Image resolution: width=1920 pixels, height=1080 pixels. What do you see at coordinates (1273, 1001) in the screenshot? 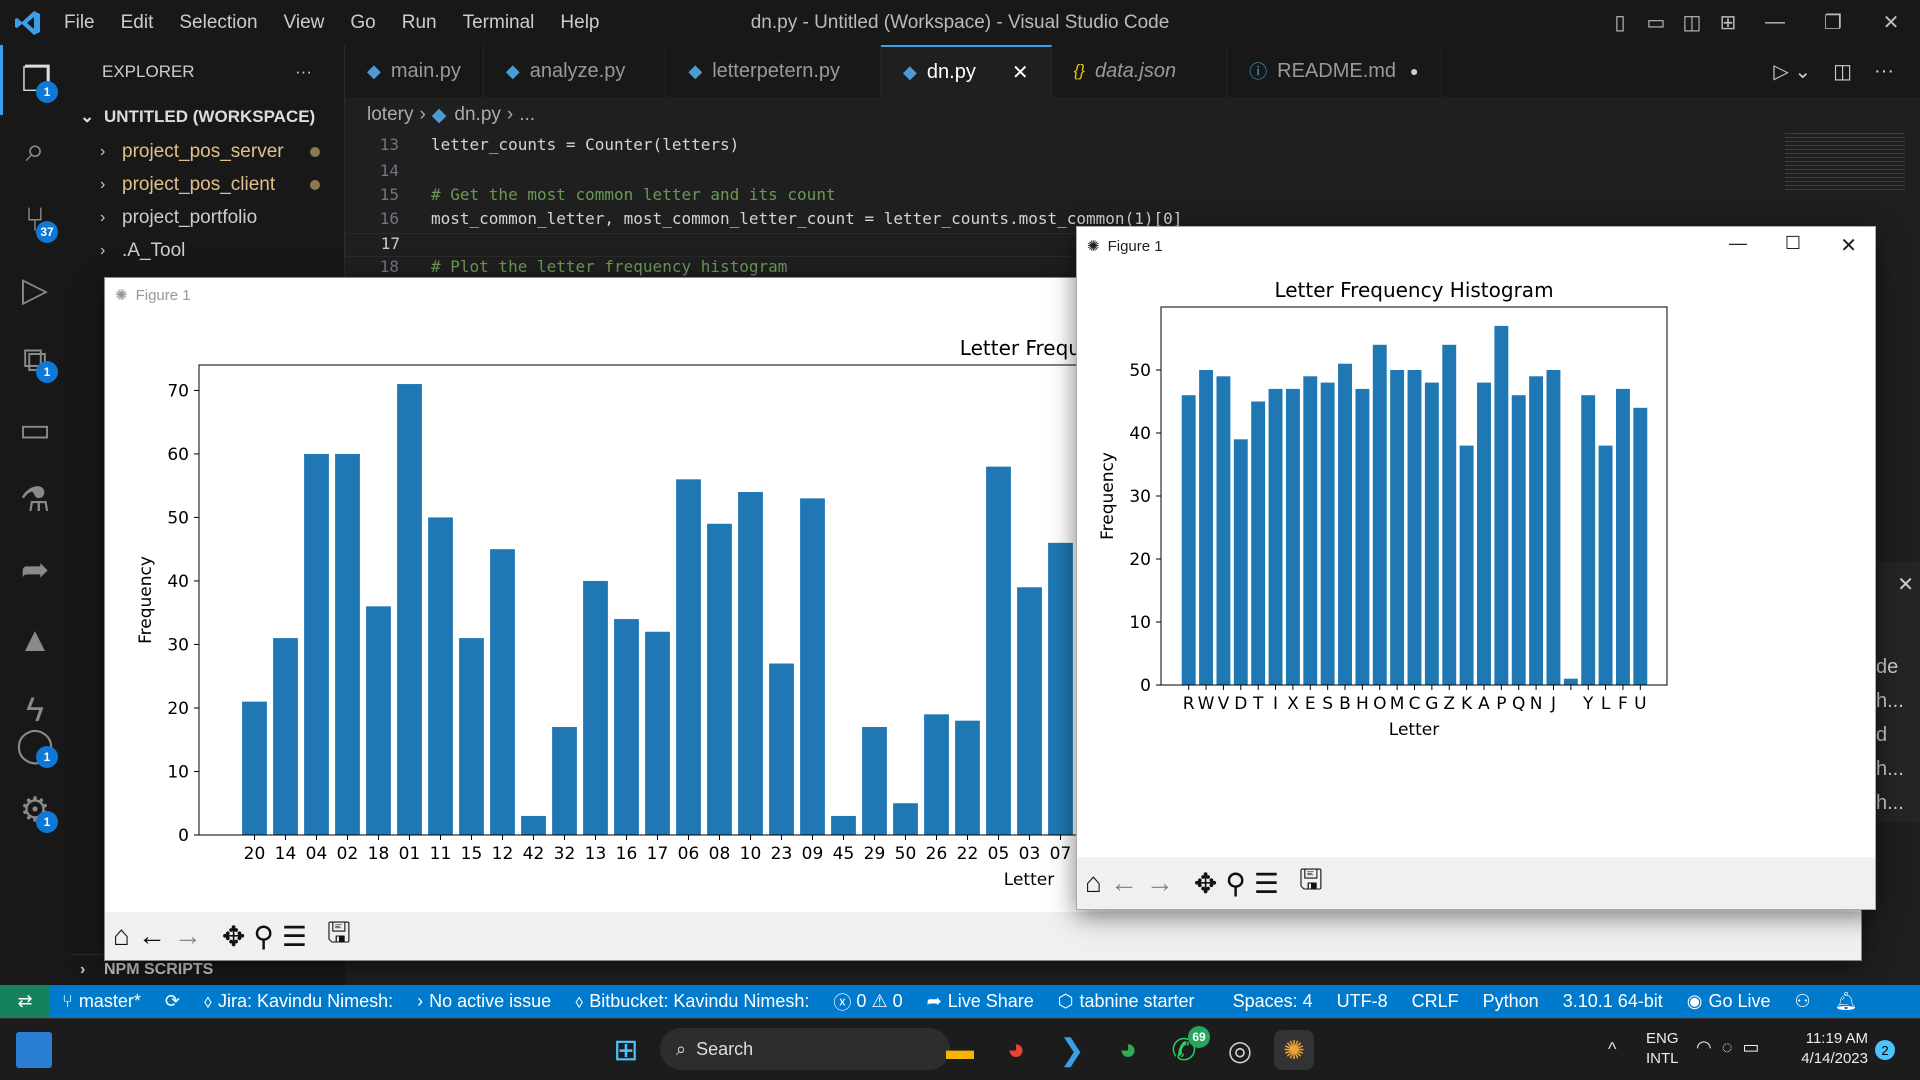
I see `indentation-button: Spaces: 4` at bounding box center [1273, 1001].